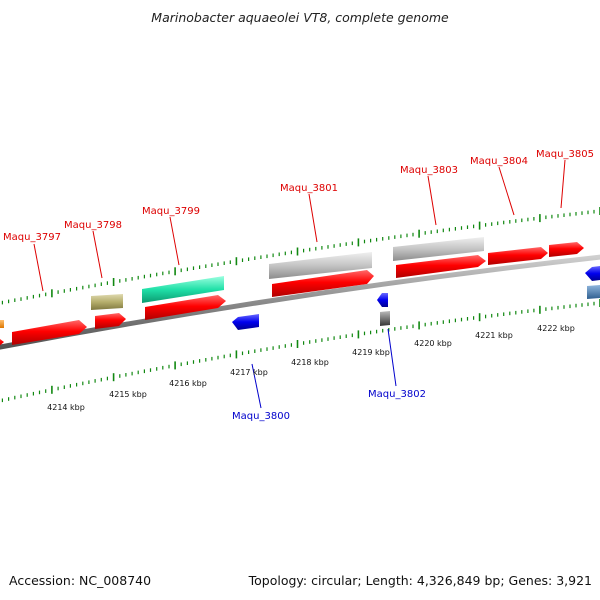 The width and height of the screenshot is (600, 600). What do you see at coordinates (556, 328) in the screenshot?
I see `scale-label: 4222 kbp` at bounding box center [556, 328].